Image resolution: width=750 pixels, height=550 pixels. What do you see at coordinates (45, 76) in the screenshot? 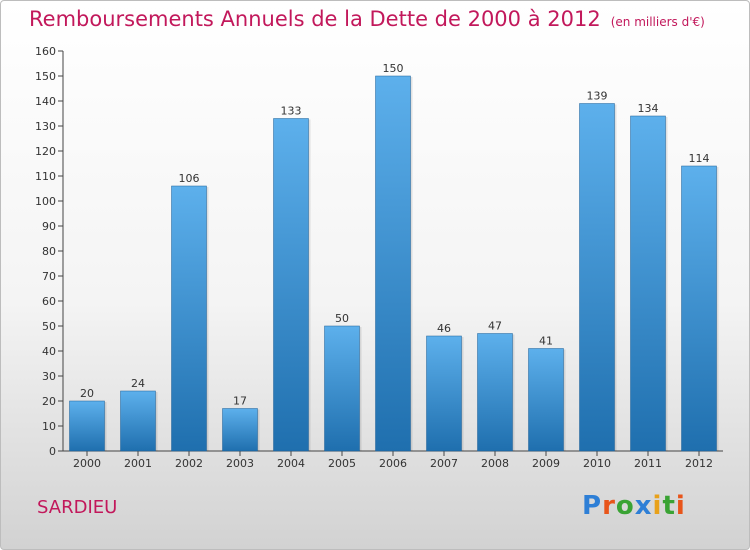
I see `y-tick-label: 150` at bounding box center [45, 76].